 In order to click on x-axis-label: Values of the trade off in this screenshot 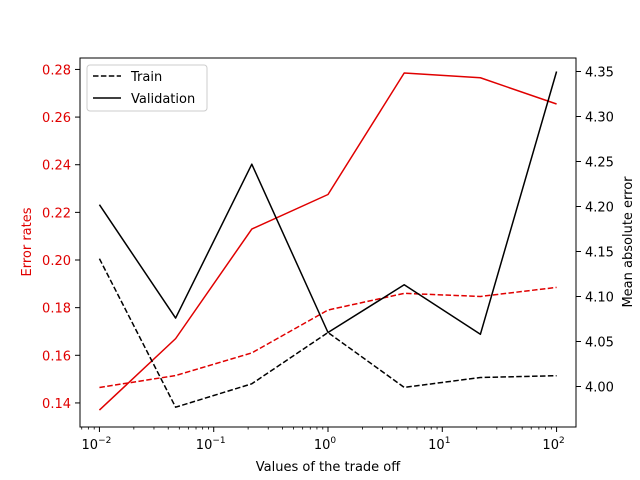, I will do `click(328, 467)`.